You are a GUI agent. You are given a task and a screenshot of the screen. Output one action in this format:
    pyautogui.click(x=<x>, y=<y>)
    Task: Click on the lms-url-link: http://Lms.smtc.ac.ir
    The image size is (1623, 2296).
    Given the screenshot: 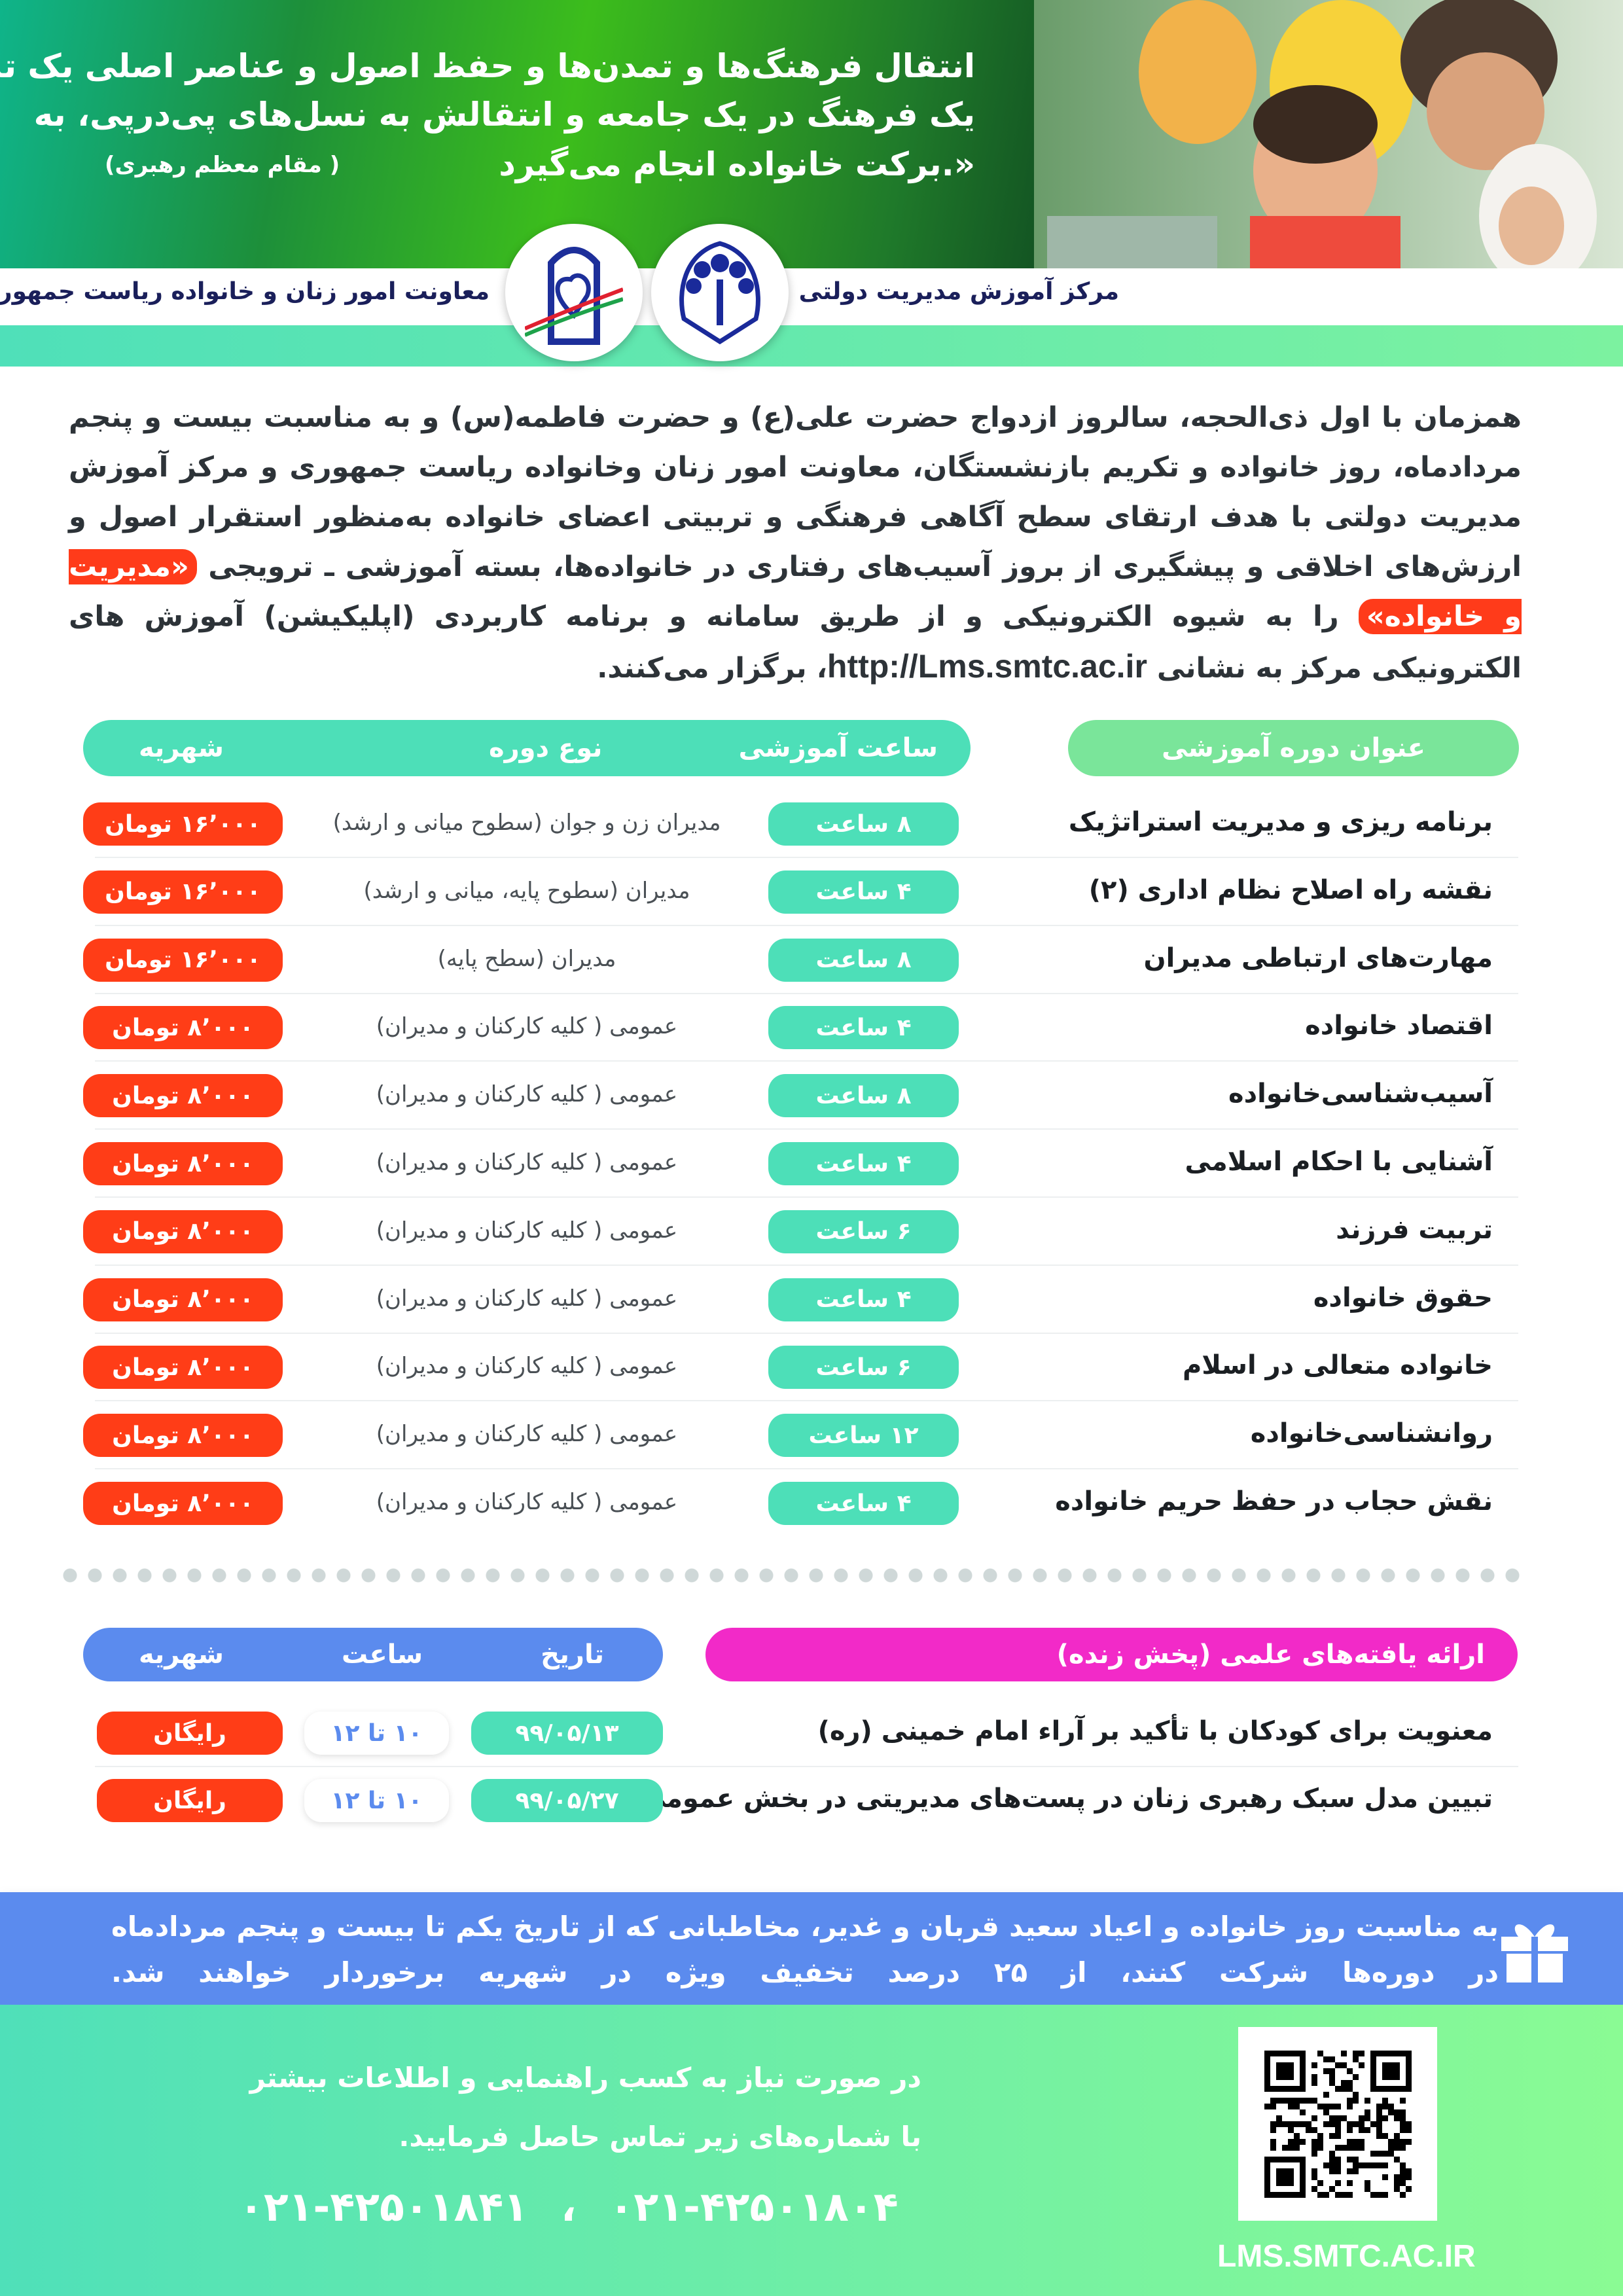 What is the action you would take?
    pyautogui.click(x=987, y=666)
    